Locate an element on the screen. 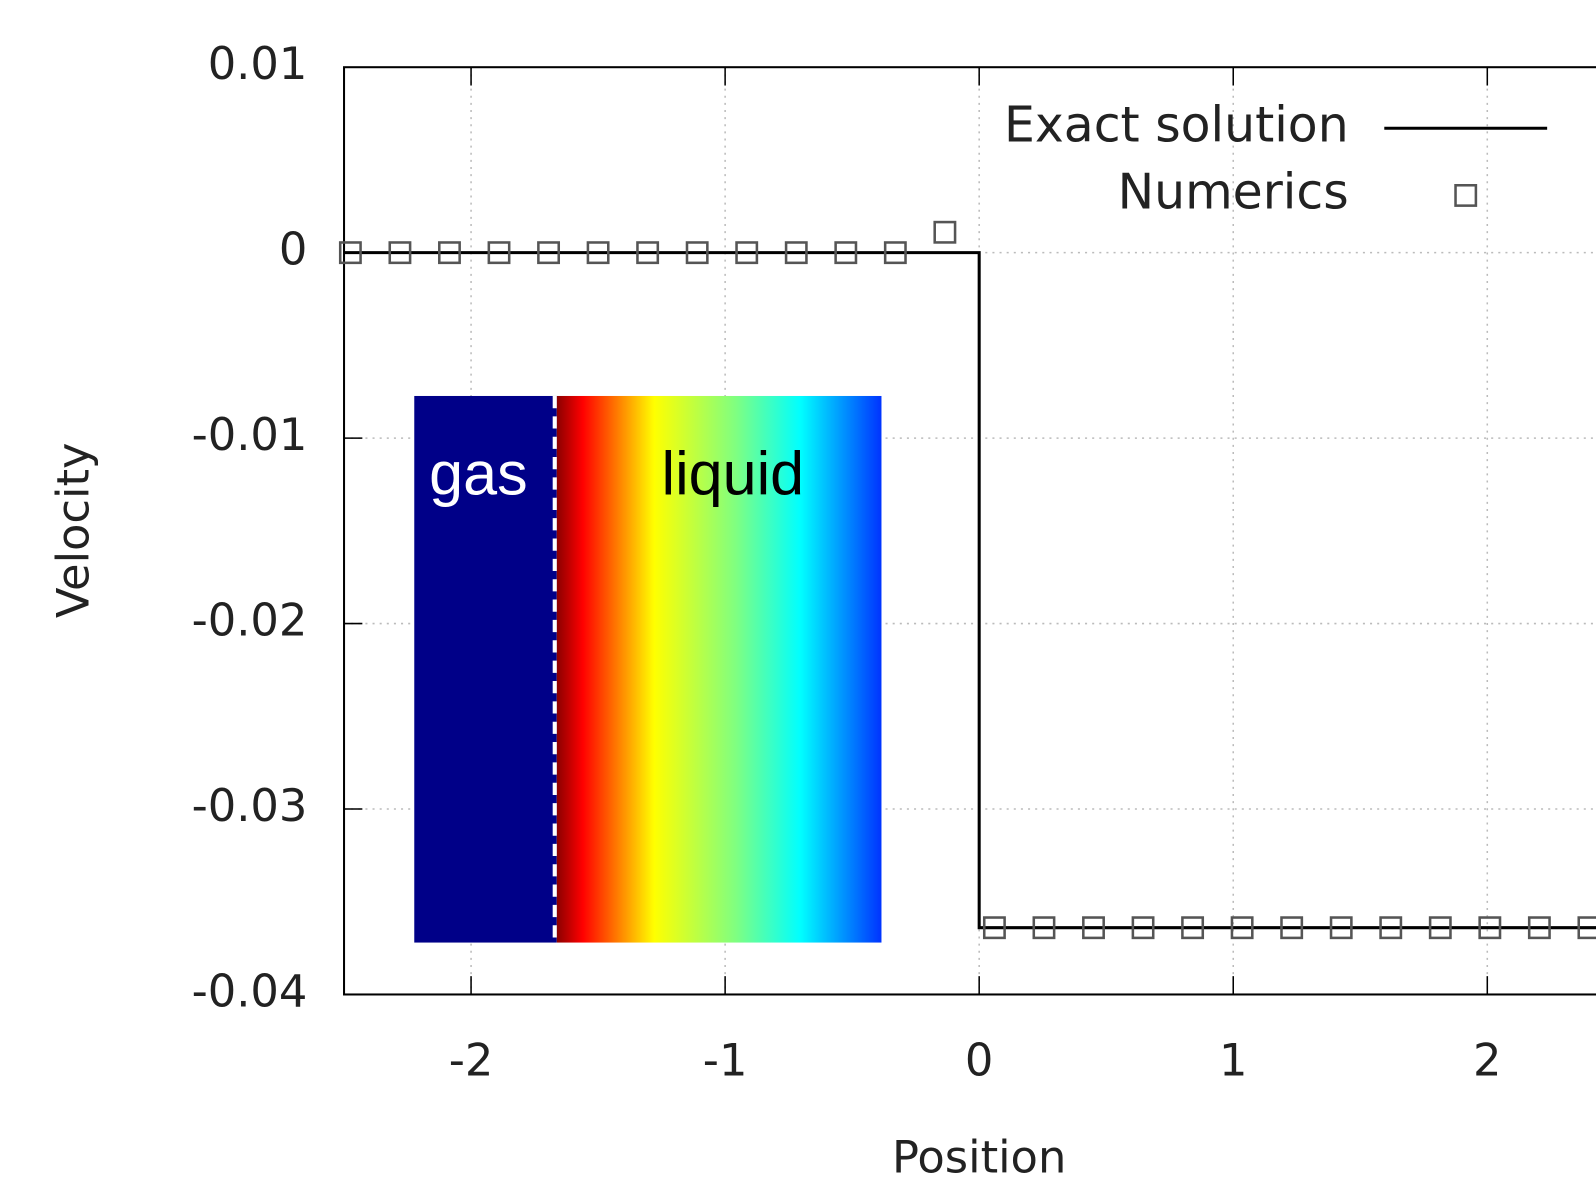 The height and width of the screenshot is (1194, 1596). y-tick-label: -0.02 is located at coordinates (250, 620).